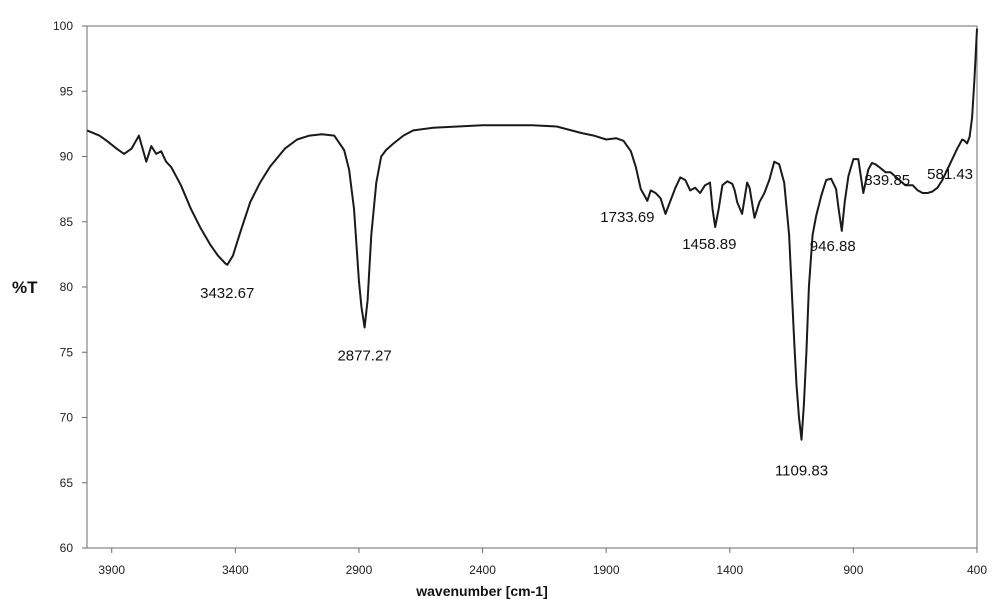  What do you see at coordinates (801, 471) in the screenshot?
I see `peak-label: 1109.83` at bounding box center [801, 471].